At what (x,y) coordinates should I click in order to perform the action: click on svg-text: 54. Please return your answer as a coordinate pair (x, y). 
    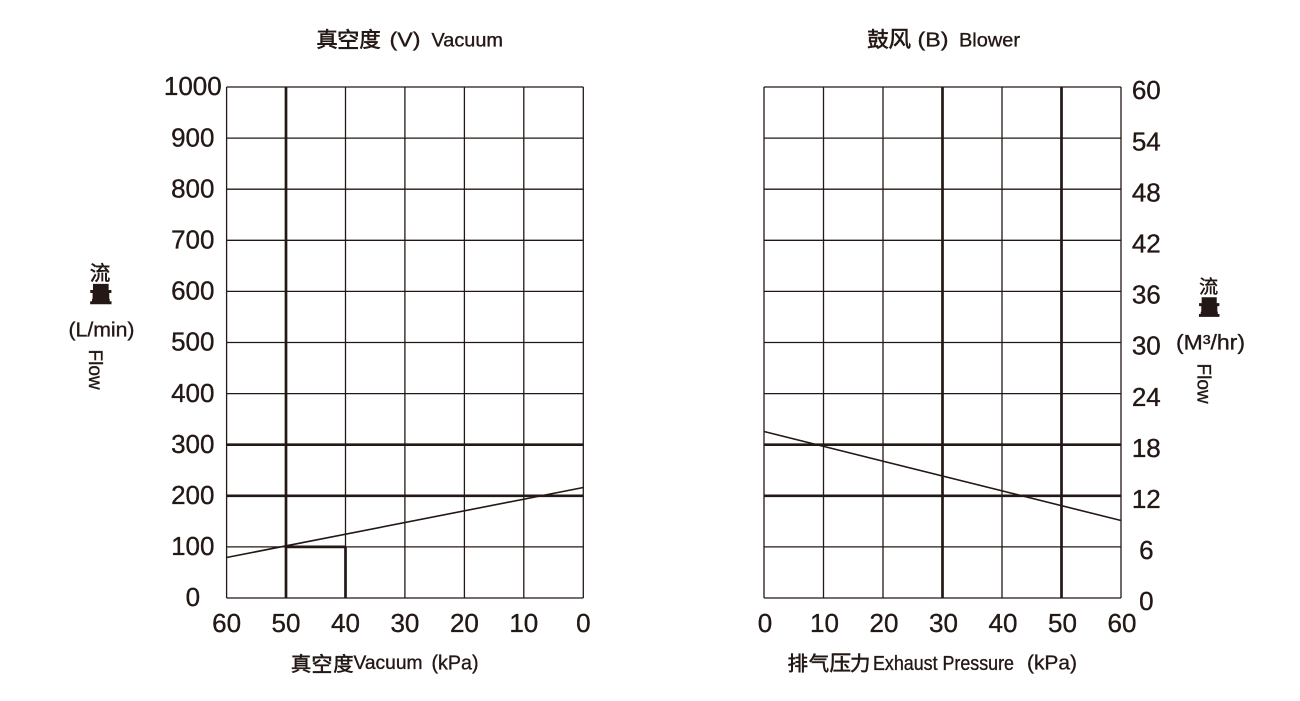
    Looking at the image, I should click on (1146, 141).